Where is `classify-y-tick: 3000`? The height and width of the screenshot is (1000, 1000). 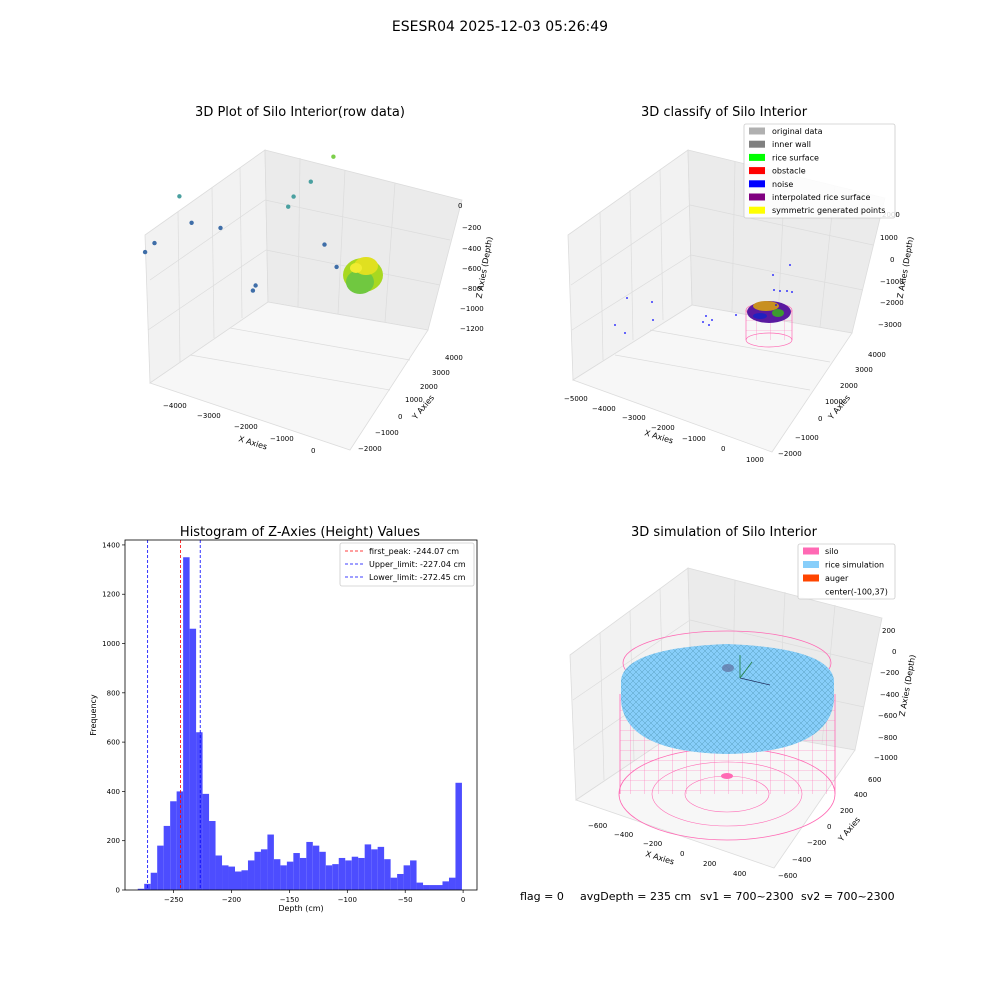 classify-y-tick: 3000 is located at coordinates (864, 370).